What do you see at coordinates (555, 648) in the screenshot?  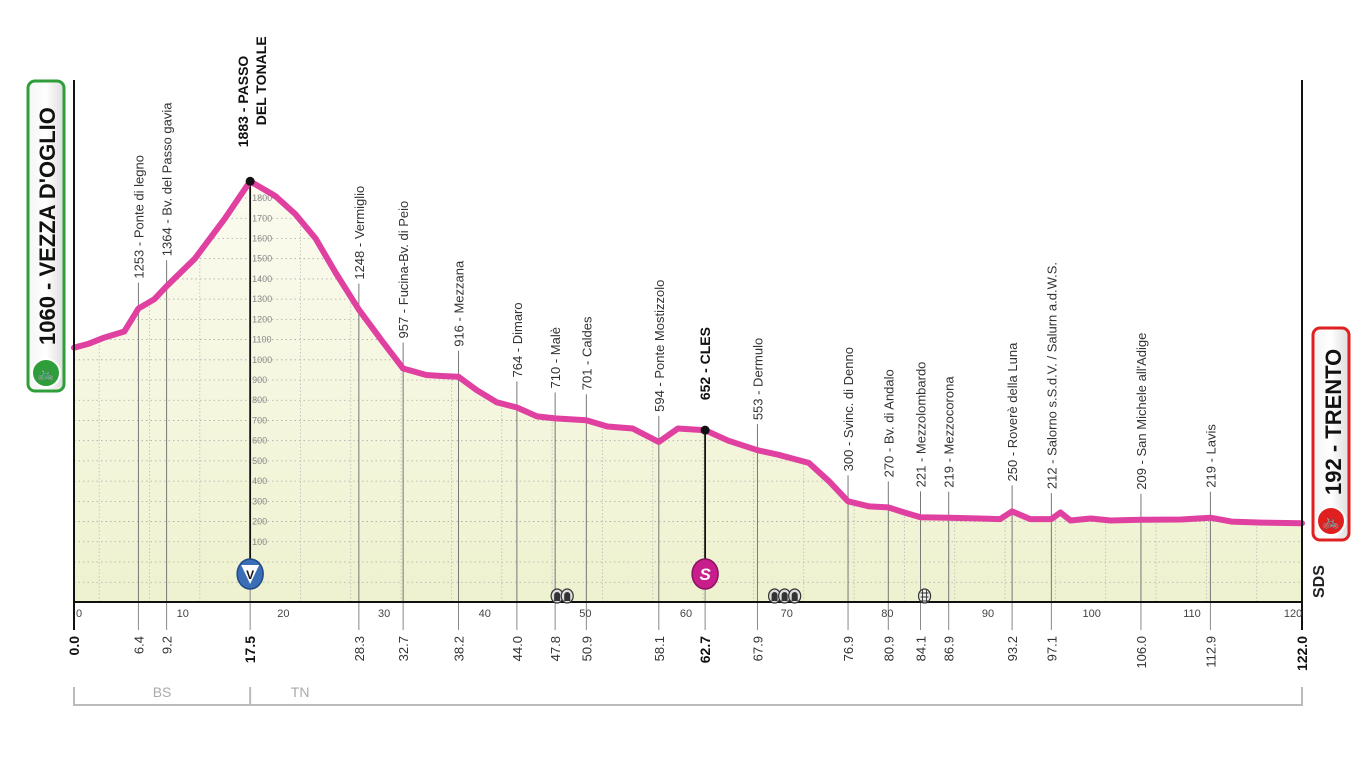 I see `km-label: 47.8` at bounding box center [555, 648].